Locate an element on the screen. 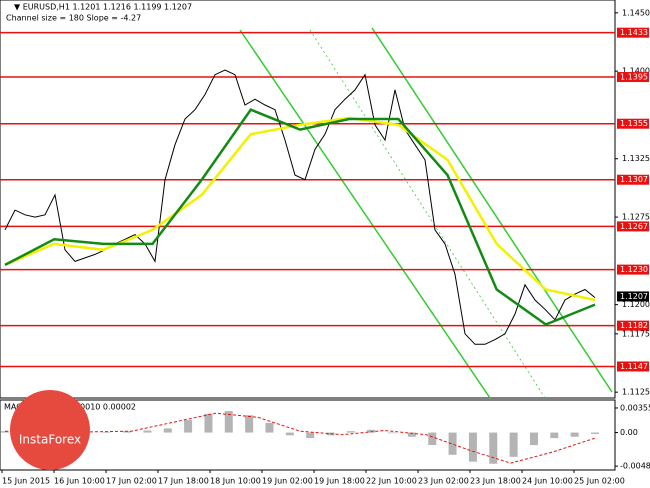 Image resolution: width=650 pixels, height=488 pixels. x-tick-label: 22 Jun 10:00 is located at coordinates (391, 481).